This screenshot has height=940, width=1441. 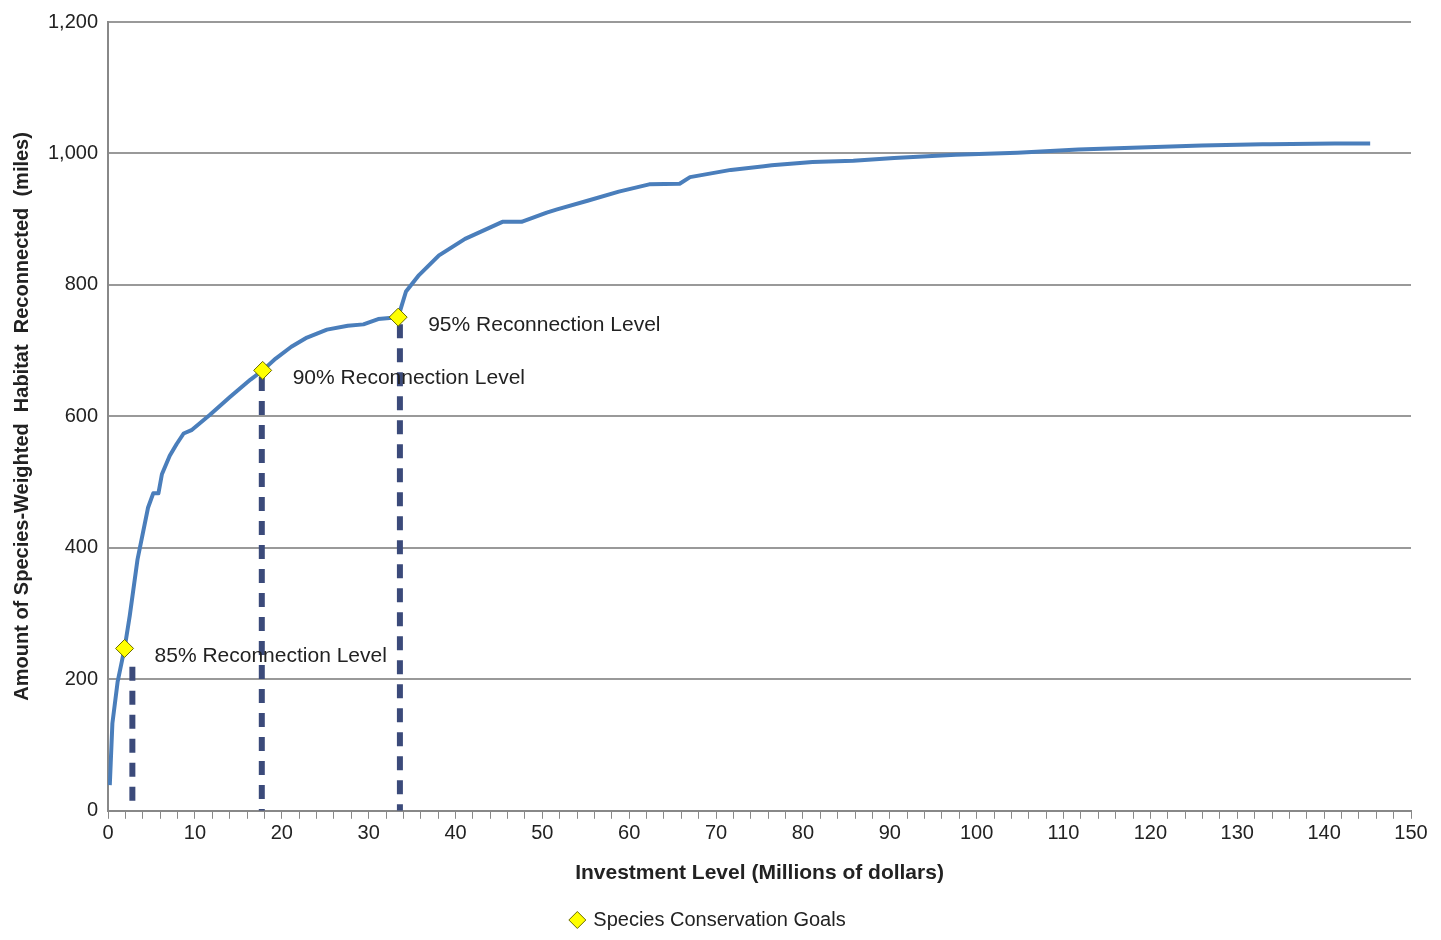 I want to click on x-tick-label: 20, so click(x=281, y=832).